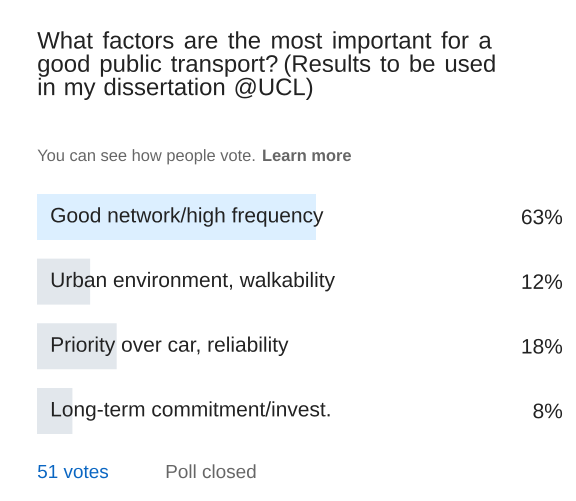 The height and width of the screenshot is (501, 576). I want to click on data-label: 8%, so click(547, 411).